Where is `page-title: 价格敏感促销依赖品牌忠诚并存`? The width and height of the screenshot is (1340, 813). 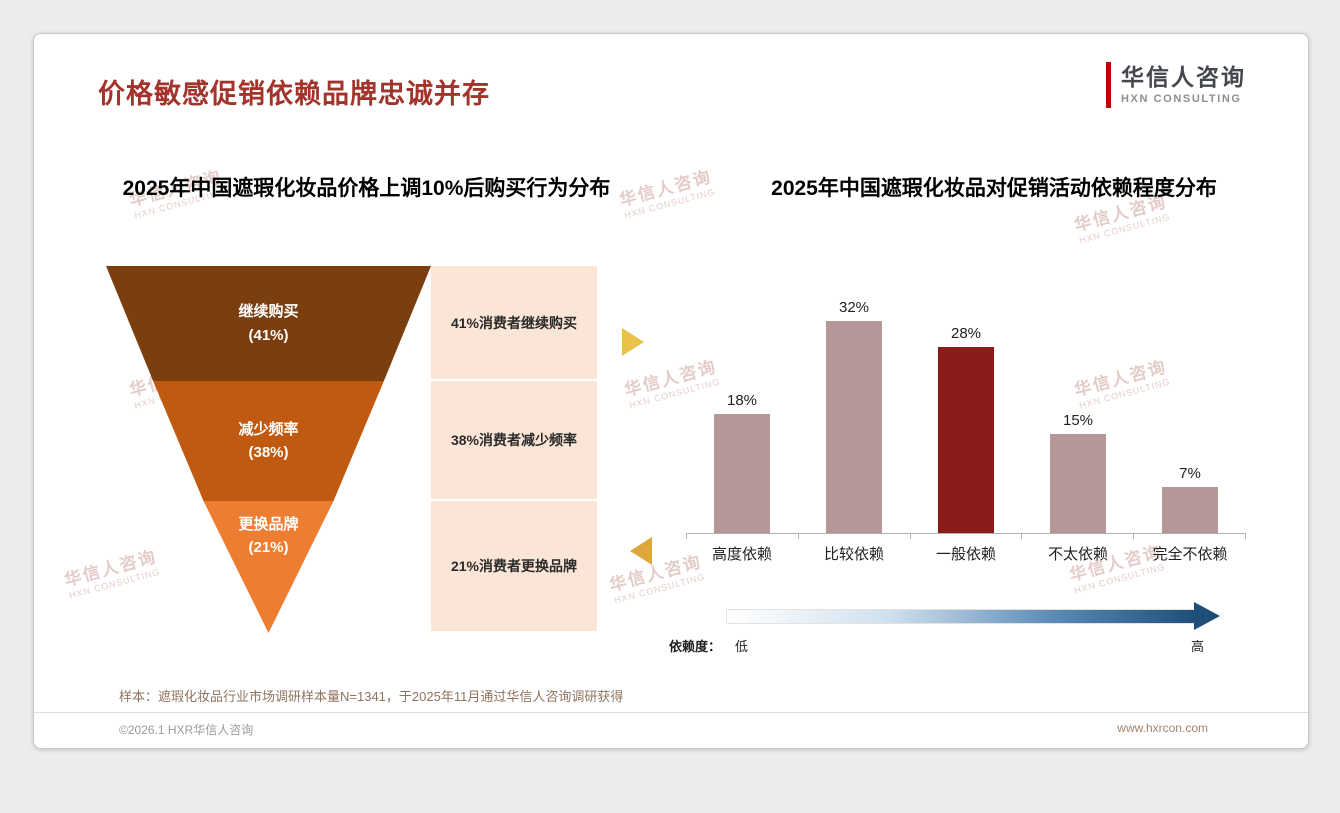 page-title: 价格敏感促销依赖品牌忠诚并存 is located at coordinates (294, 94).